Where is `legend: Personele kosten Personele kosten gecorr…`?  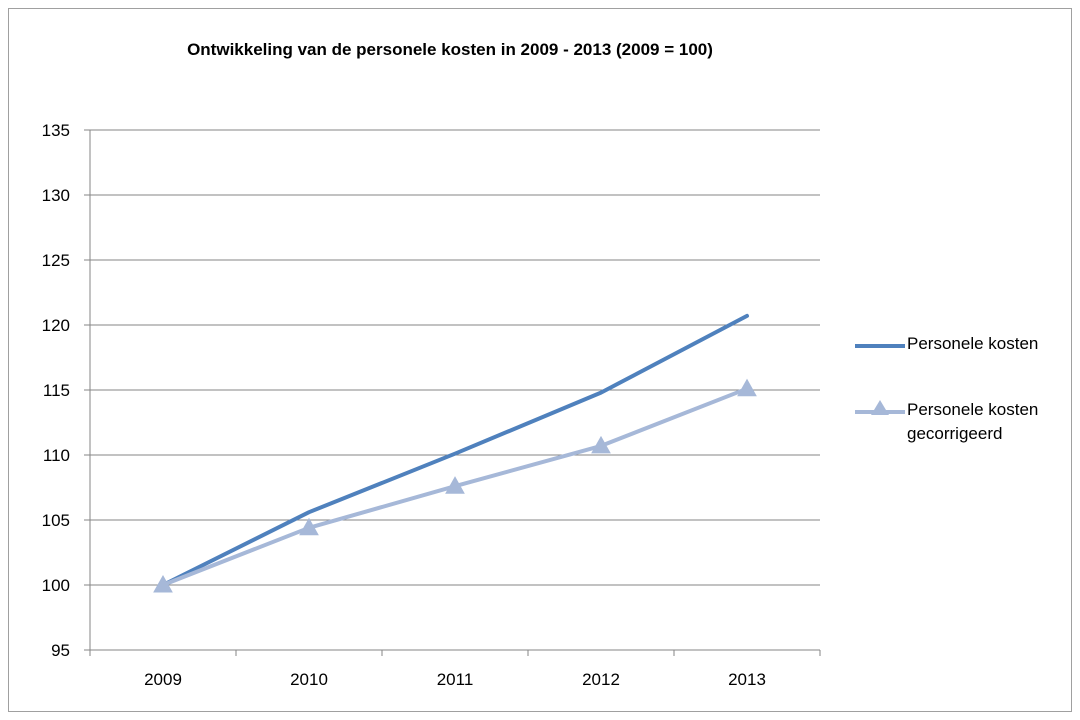 legend: Personele kosten Personele kosten gecorr… is located at coordinates (967, 396).